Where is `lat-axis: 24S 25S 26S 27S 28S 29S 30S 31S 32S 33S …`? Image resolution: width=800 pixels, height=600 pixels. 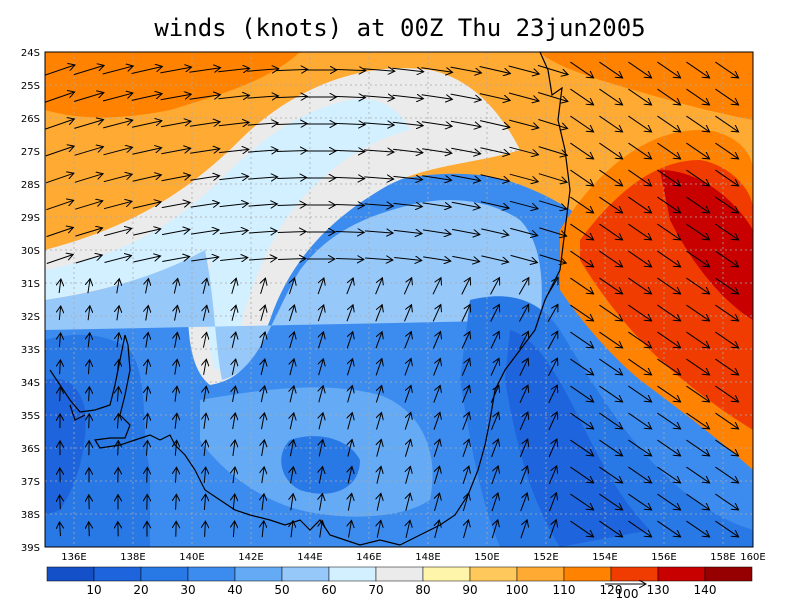 lat-axis: 24S 25S 26S 27S 28S 29S 30S 31S 32S 33S … is located at coordinates (30, 301).